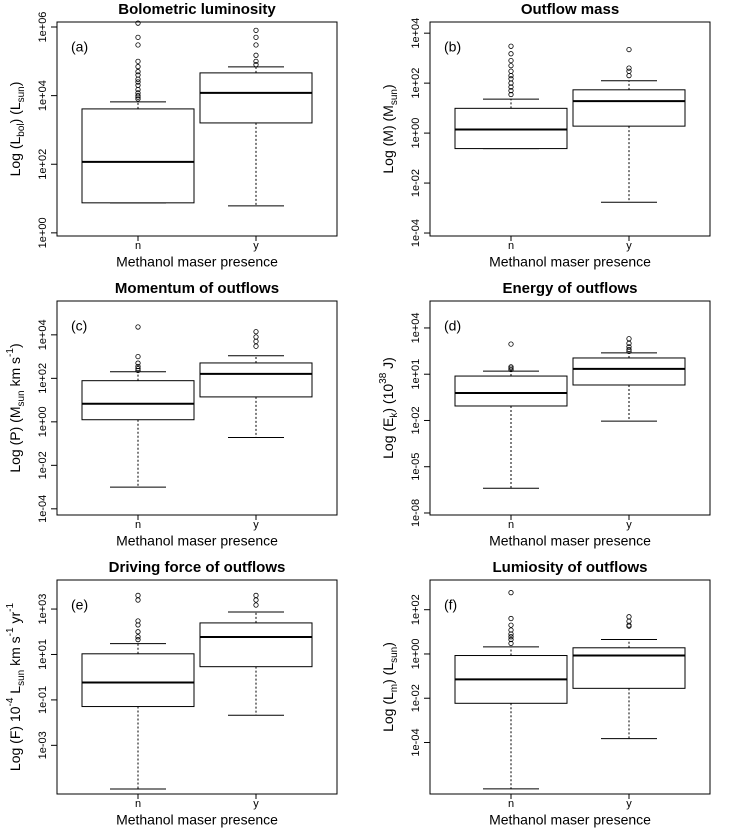 The width and height of the screenshot is (747, 836). Describe the element at coordinates (79, 47) in the screenshot. I see `panel-label: (a)` at that location.